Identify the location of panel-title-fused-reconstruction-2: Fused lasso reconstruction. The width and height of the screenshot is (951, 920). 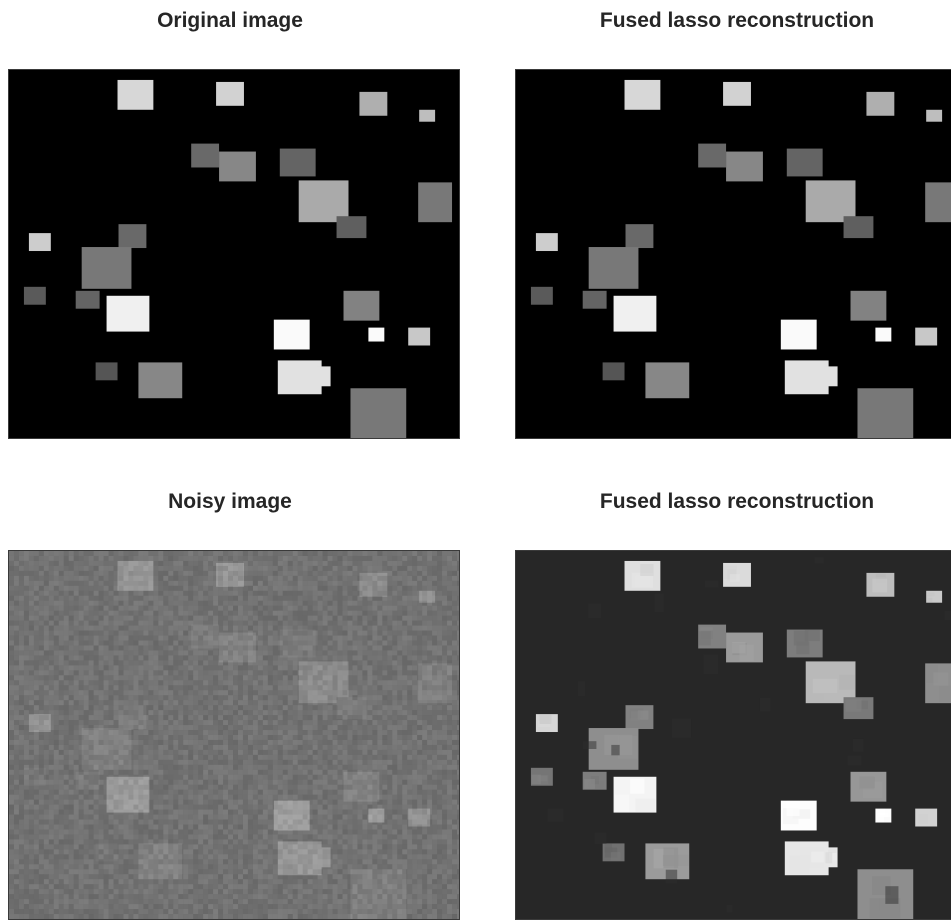
(737, 501).